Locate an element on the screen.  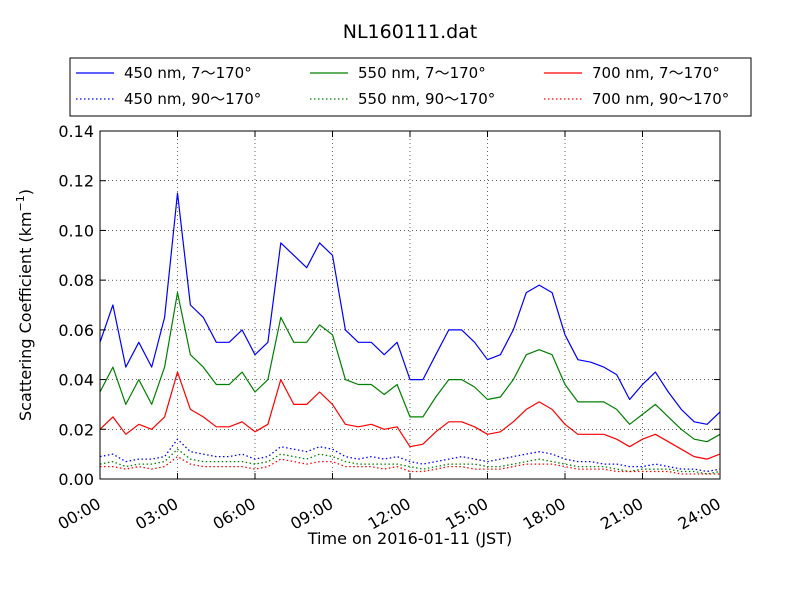
y-tick-label: 0.14 is located at coordinates (76, 131).